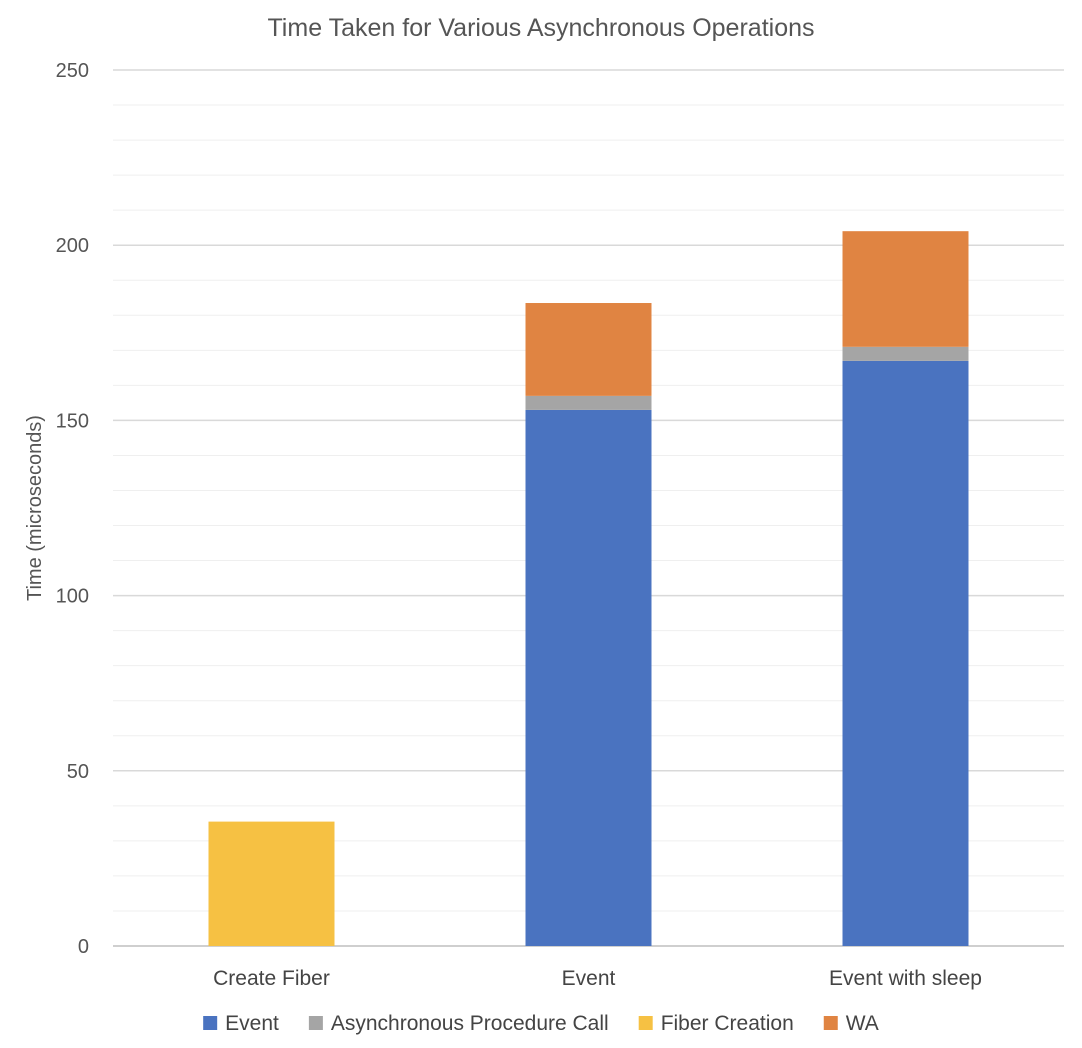  What do you see at coordinates (727, 1023) in the screenshot?
I see `legend-label: Fiber Creation` at bounding box center [727, 1023].